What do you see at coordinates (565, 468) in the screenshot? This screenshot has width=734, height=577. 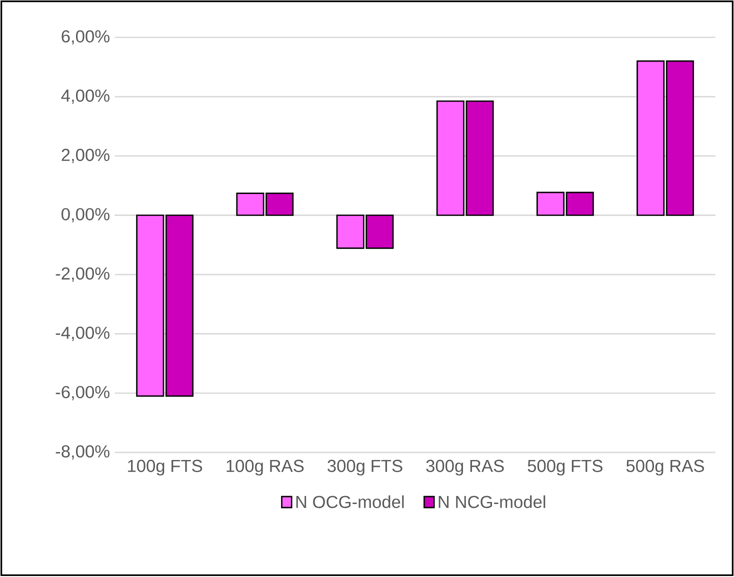 I see `x-tick-label: 500g FTS` at bounding box center [565, 468].